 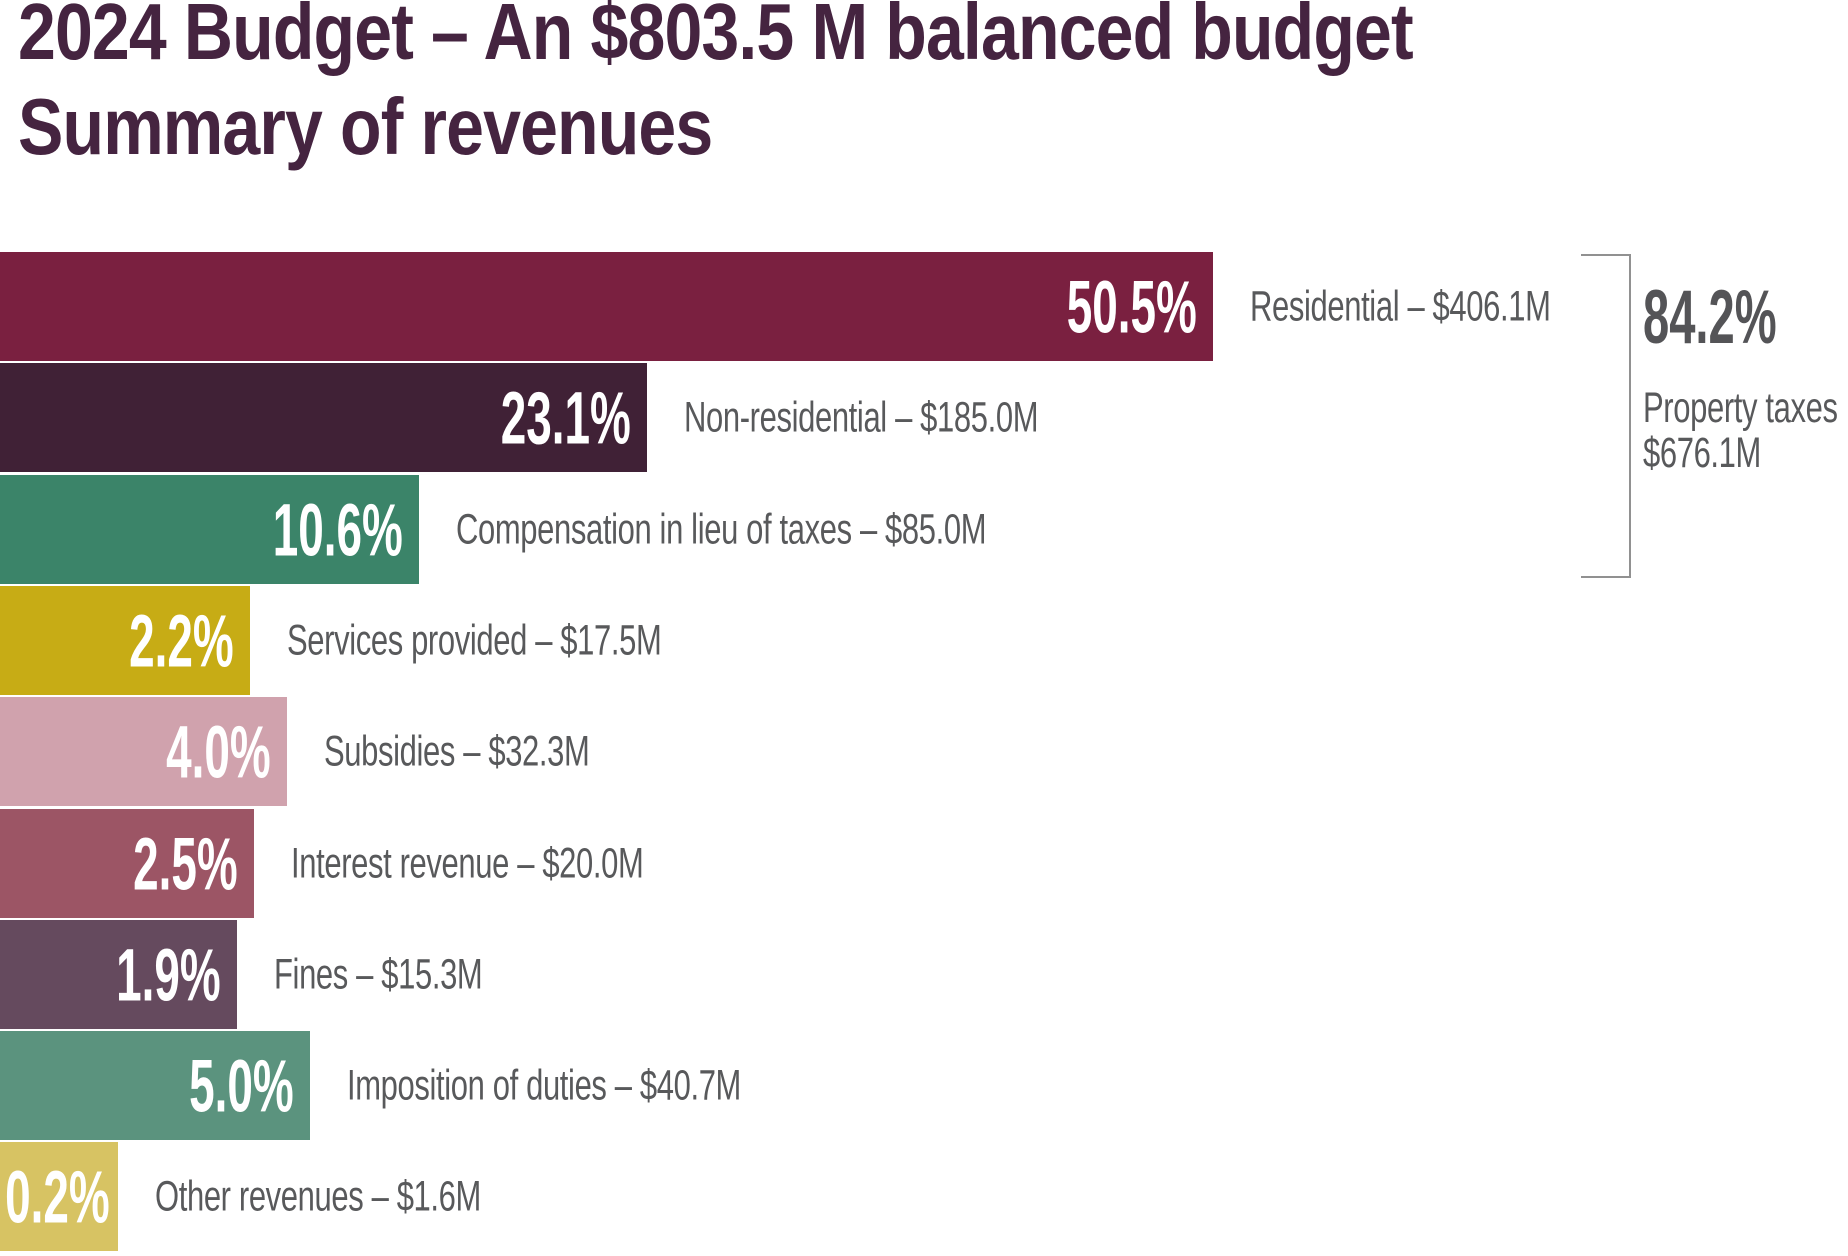 What do you see at coordinates (924, 751) in the screenshot?
I see `bar-row: 4.0% Subsidies – $32.3M` at bounding box center [924, 751].